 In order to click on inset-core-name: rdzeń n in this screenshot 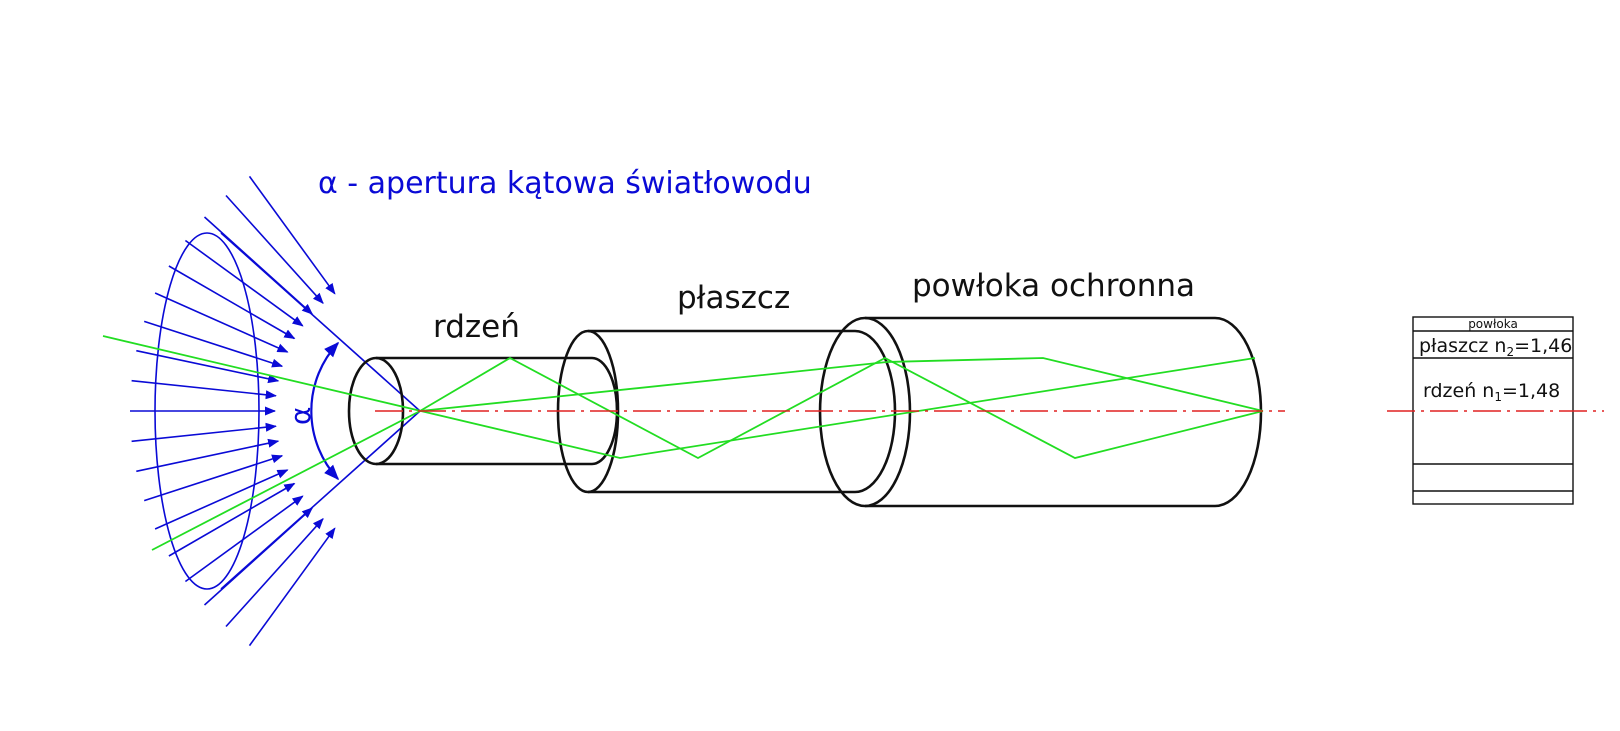, I will do `click(1458, 391)`.